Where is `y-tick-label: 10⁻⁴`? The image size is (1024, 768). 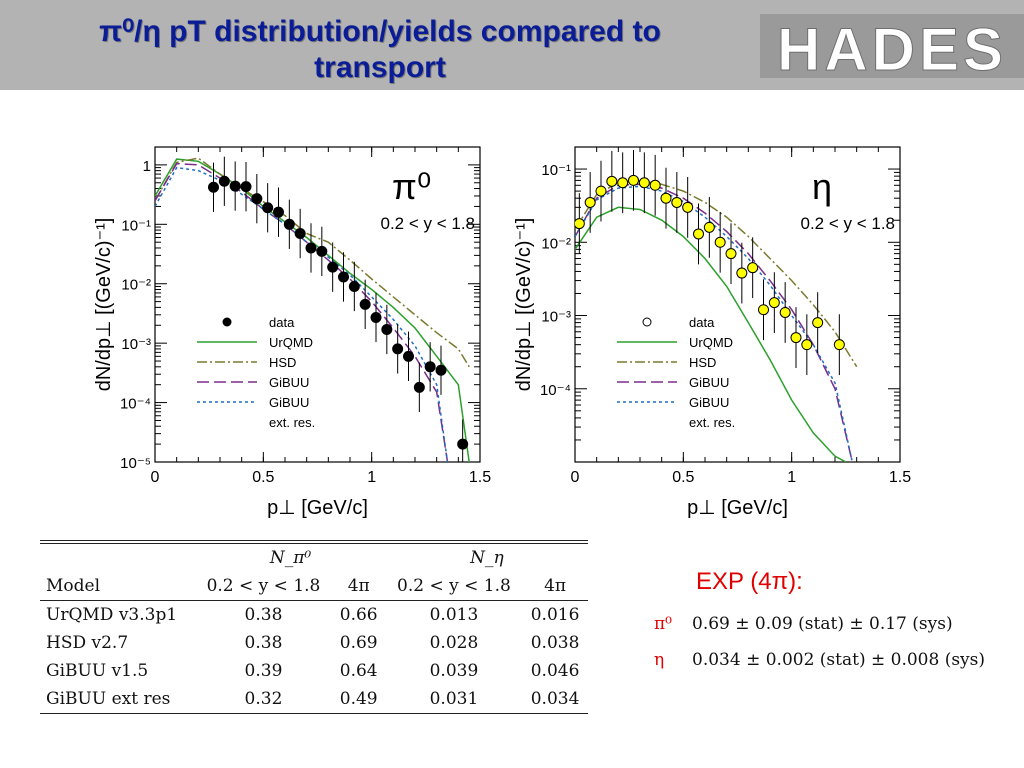 y-tick-label: 10⁻⁴ is located at coordinates (555, 390).